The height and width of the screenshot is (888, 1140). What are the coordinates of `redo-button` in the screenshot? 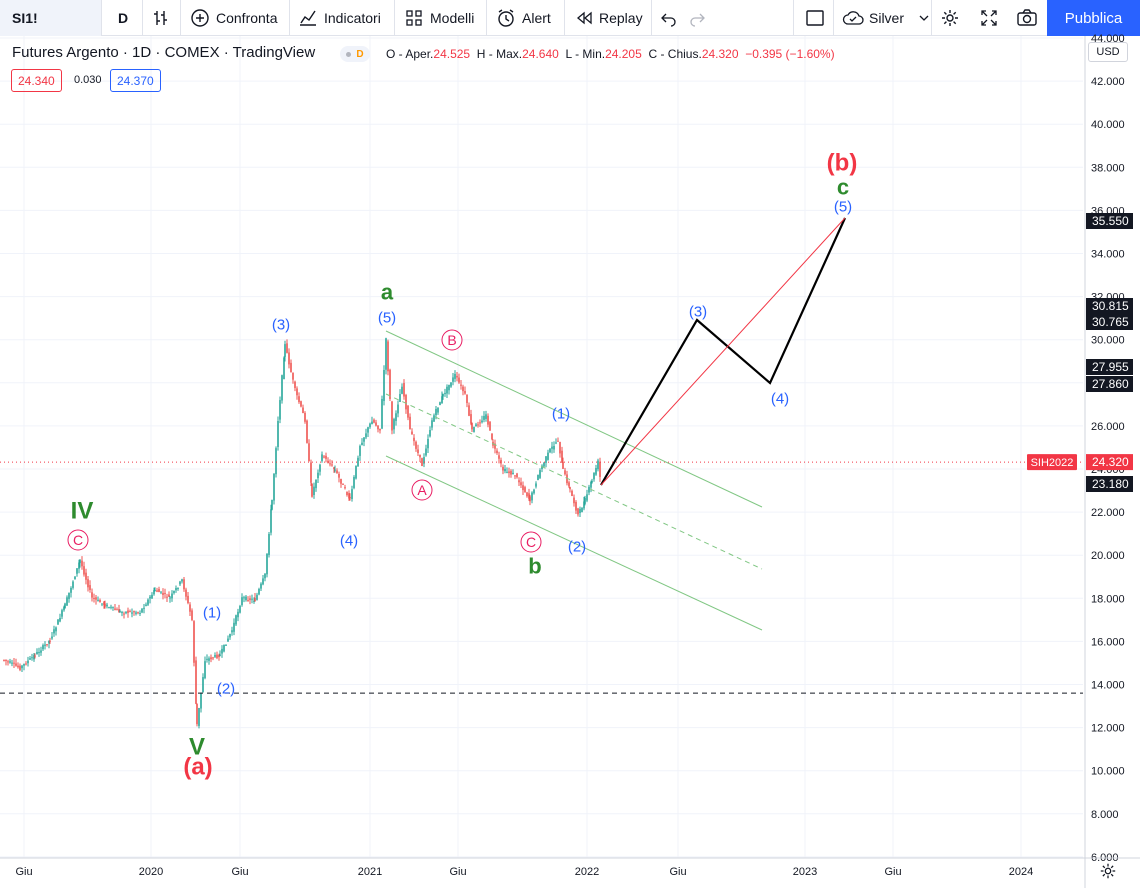 It's located at (697, 18).